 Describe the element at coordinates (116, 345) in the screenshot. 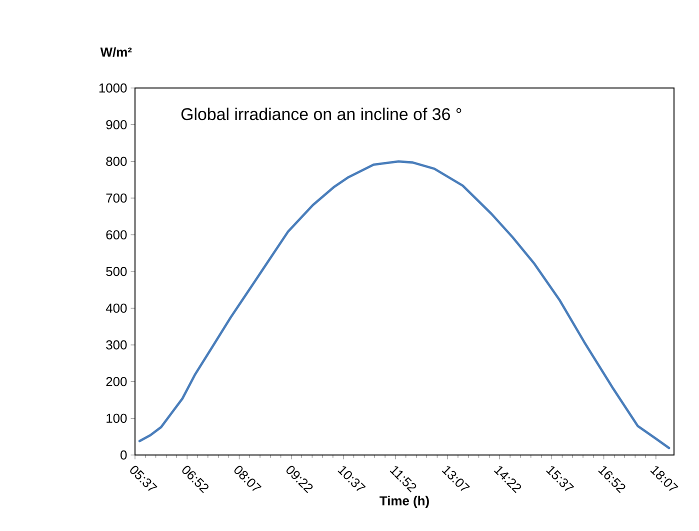

I see `y-tick-label: 300` at that location.